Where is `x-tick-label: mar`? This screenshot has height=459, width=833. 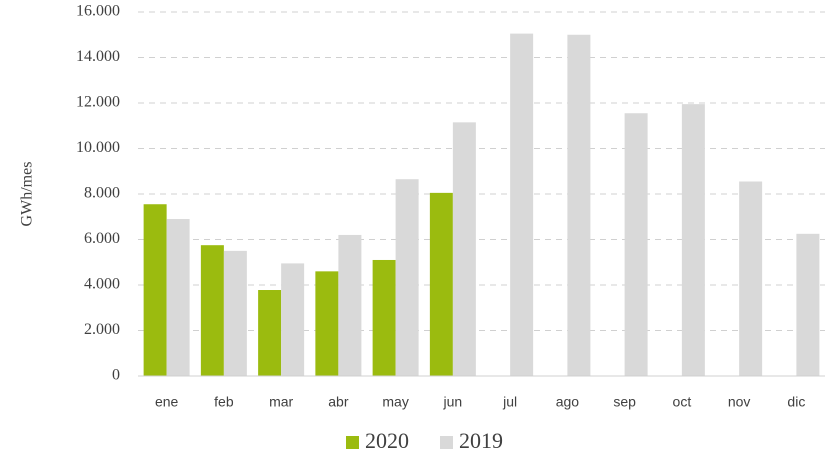
x-tick-label: mar is located at coordinates (281, 402).